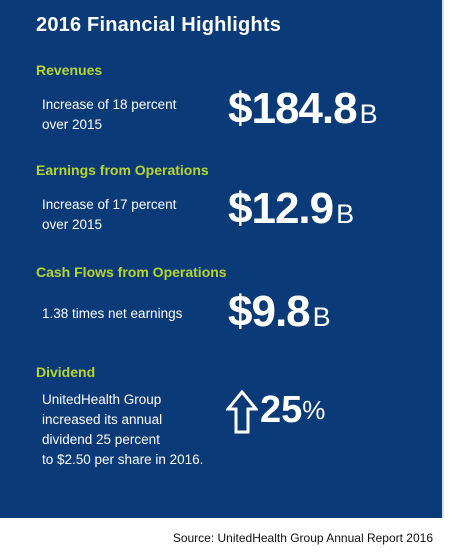 The height and width of the screenshot is (555, 449). What do you see at coordinates (109, 204) in the screenshot?
I see `earnings-desc-line1: Increase of 17 percent` at bounding box center [109, 204].